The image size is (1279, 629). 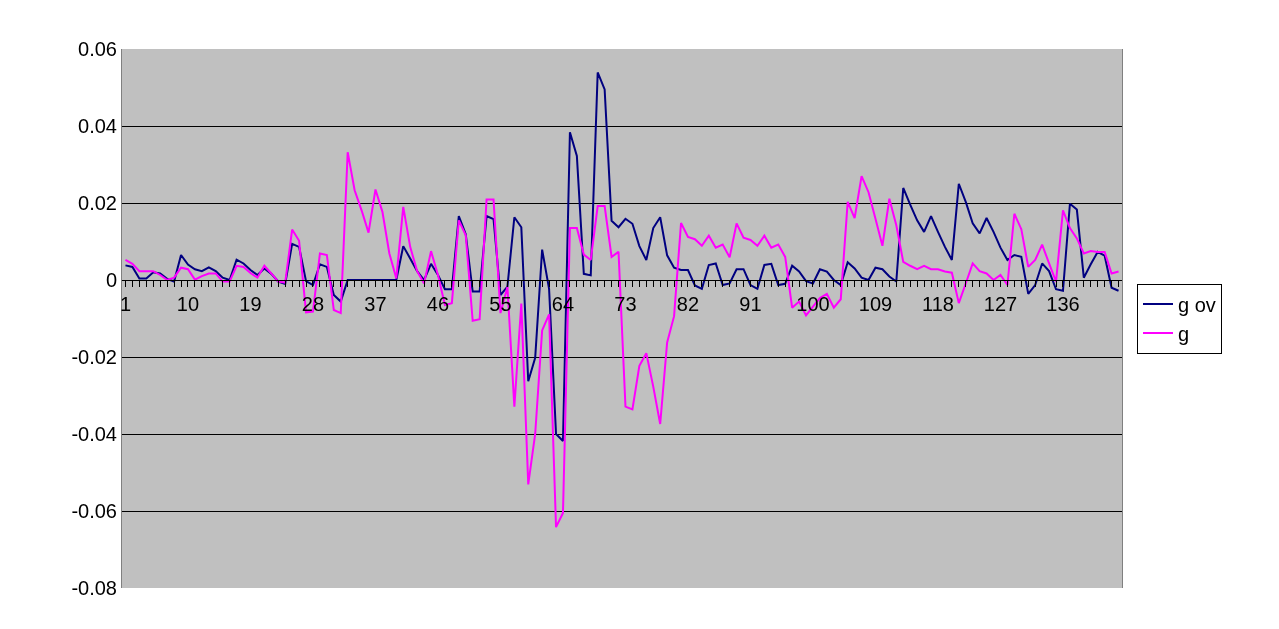 I want to click on y-tick-label: 0.06, so click(x=97, y=49).